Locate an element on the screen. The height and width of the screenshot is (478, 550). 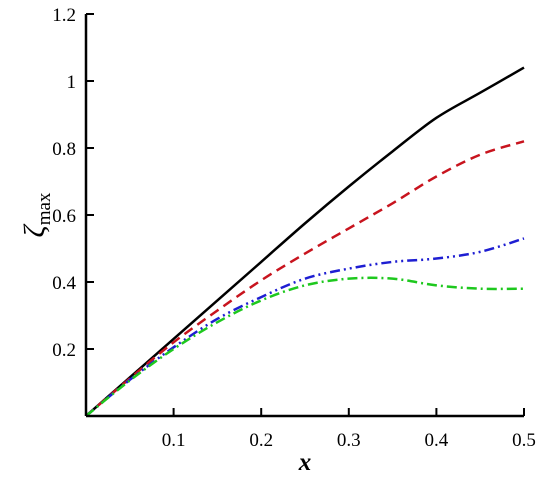
y-axis-title-subscript: max is located at coordinates (44, 208).